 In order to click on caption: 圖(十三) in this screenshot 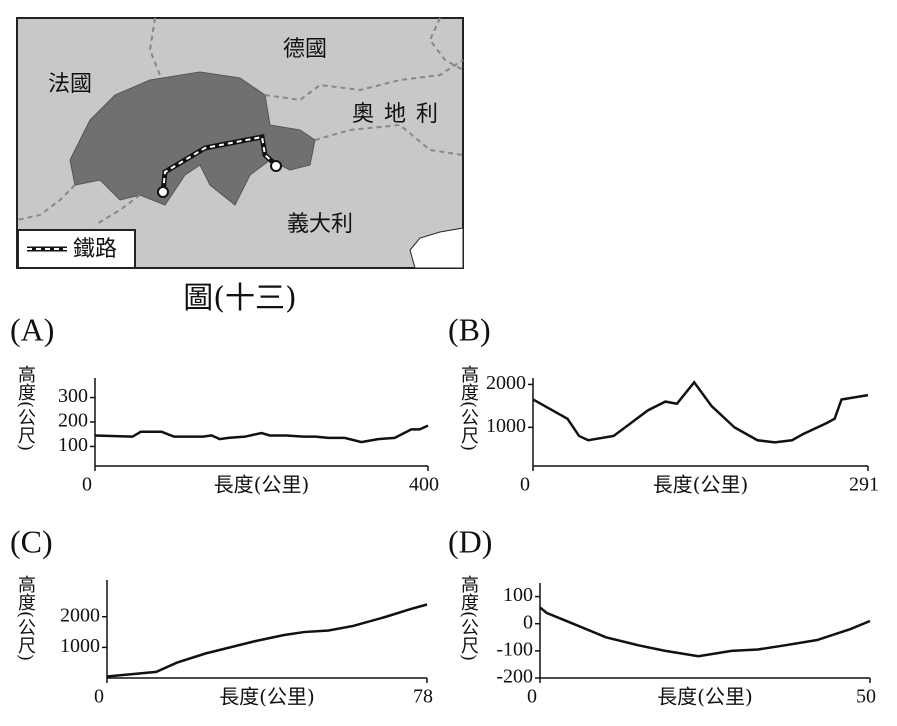, I will do `click(239, 298)`.